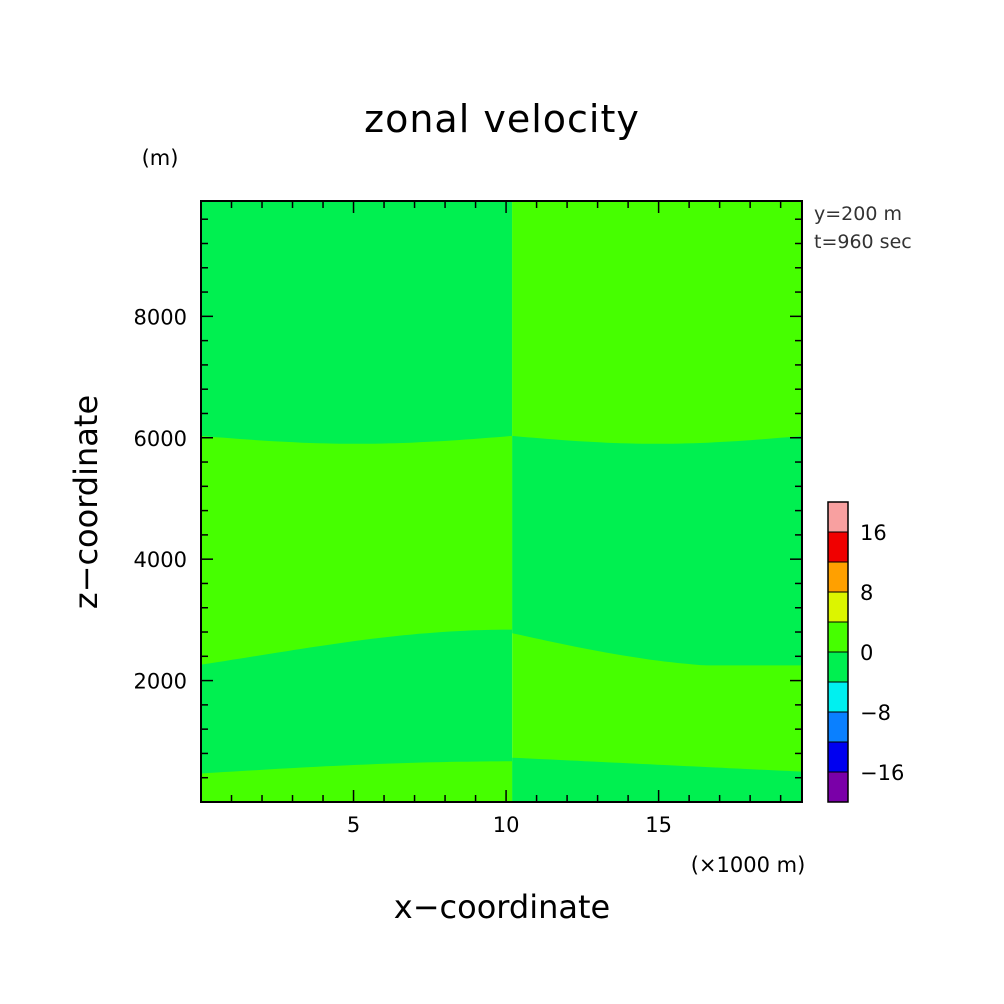 The height and width of the screenshot is (1004, 1004). I want to click on colorbar, so click(838, 652).